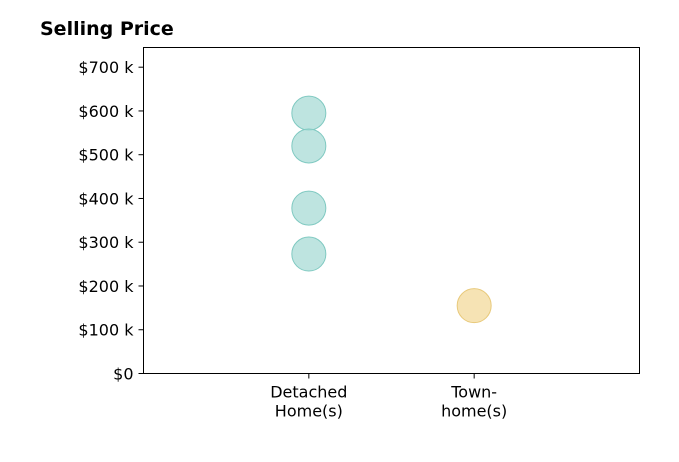 This screenshot has width=679, height=462. Describe the element at coordinates (106, 242) in the screenshot. I see `y-tick-label: $300 k` at that location.